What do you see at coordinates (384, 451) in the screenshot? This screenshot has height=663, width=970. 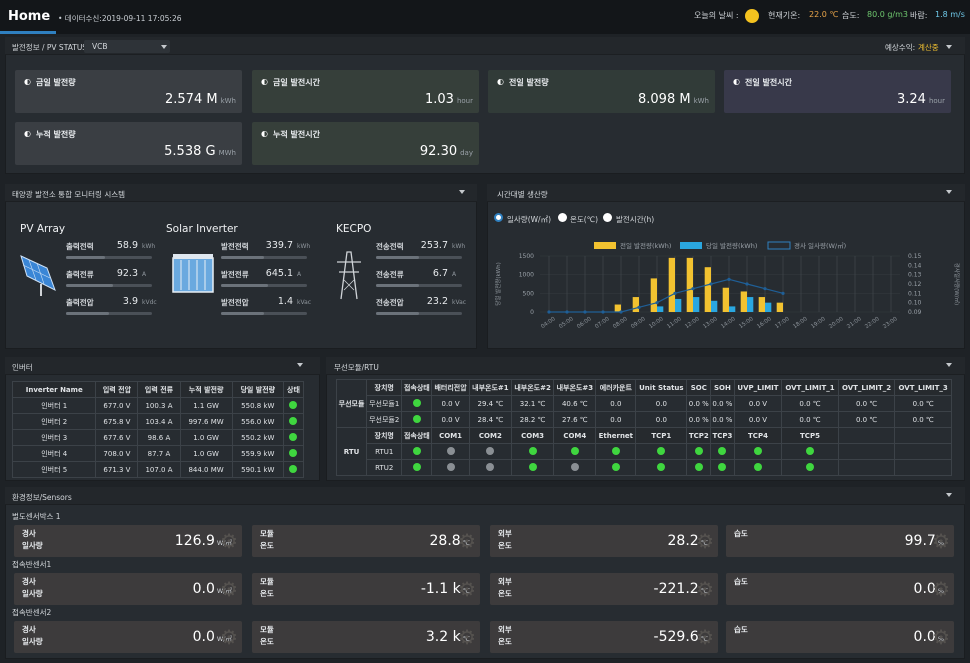 I see `table-cell: RTU1` at bounding box center [384, 451].